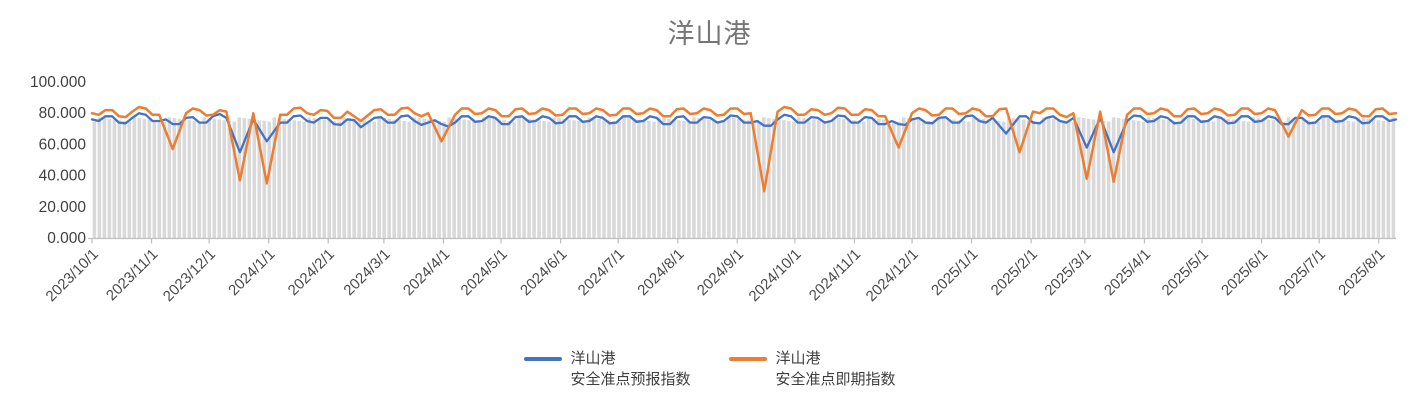 The width and height of the screenshot is (1419, 416). Describe the element at coordinates (1361, 272) in the screenshot. I see `x-tick-label: 2025/8/1` at that location.